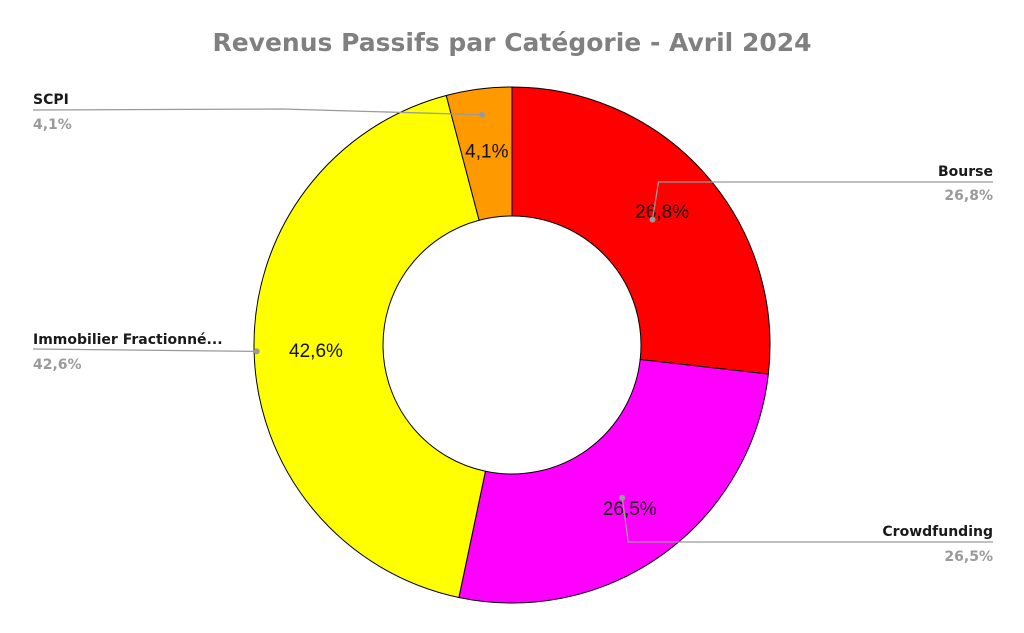 The image size is (1024, 633). What do you see at coordinates (57, 365) in the screenshot?
I see `category-percent-immobilier-fractionne: 42,6%` at bounding box center [57, 365].